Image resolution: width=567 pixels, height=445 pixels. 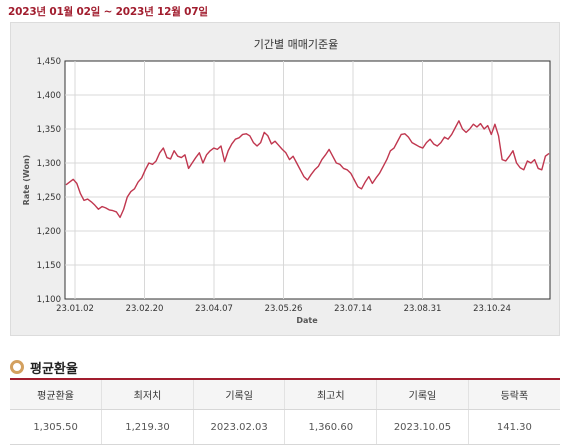 I want to click on y-tick-label: 1,400, so click(x=49, y=96).